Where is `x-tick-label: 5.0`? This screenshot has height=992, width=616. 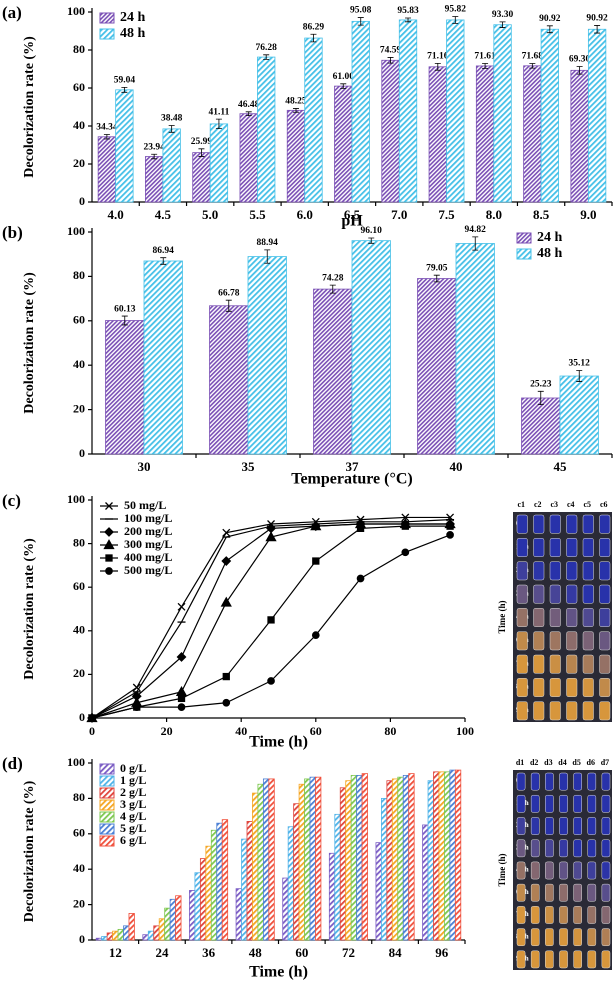
x-tick-label: 5.0 is located at coordinates (210, 214).